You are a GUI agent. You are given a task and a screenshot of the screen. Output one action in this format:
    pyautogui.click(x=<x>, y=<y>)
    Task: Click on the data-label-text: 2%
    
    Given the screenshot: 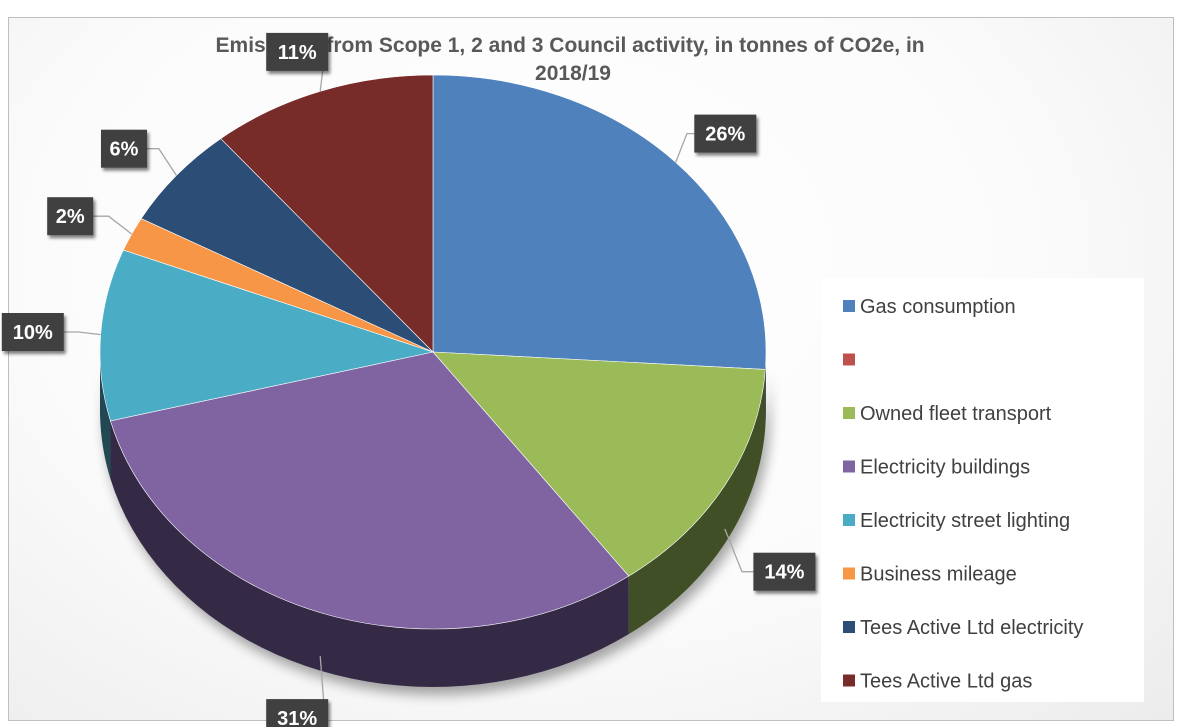 What is the action you would take?
    pyautogui.click(x=70, y=217)
    